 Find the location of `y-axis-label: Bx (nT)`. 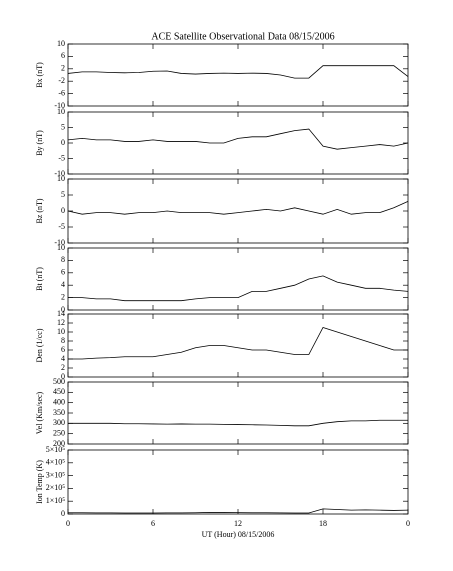

y-axis-label: Bx (nT) is located at coordinates (39, 75).